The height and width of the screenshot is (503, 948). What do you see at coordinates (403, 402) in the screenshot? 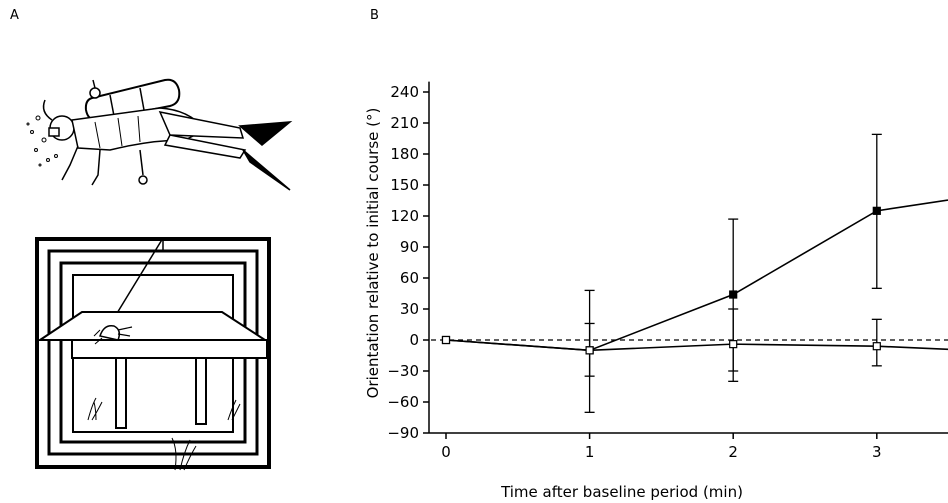
I see `y-tick-label: −60` at bounding box center [403, 402].